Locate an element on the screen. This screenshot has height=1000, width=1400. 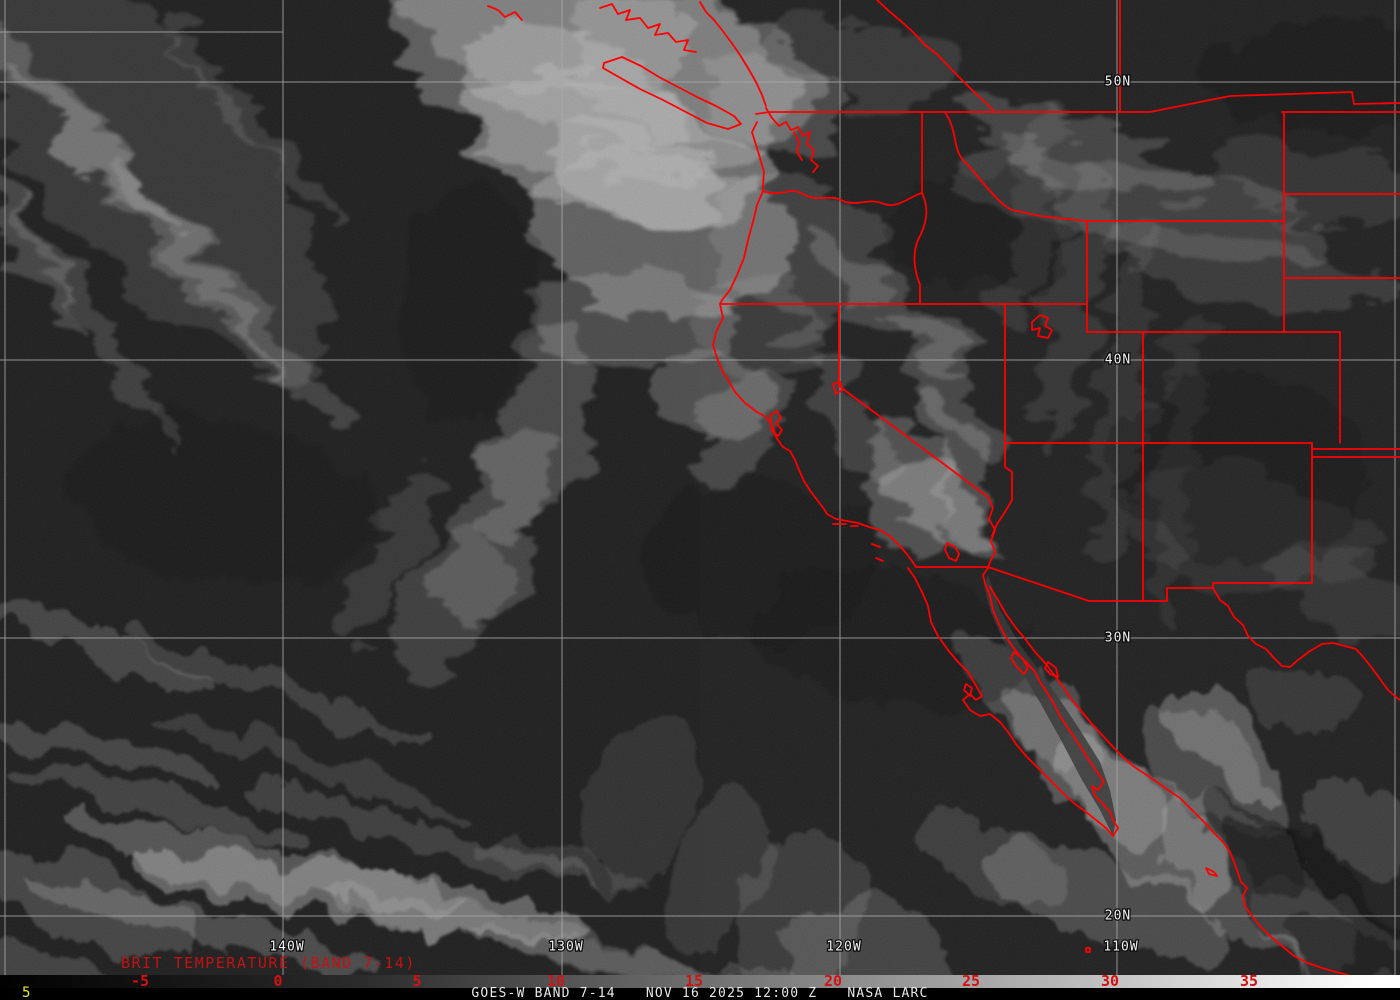
colorbar-tick: 15 is located at coordinates (694, 981).